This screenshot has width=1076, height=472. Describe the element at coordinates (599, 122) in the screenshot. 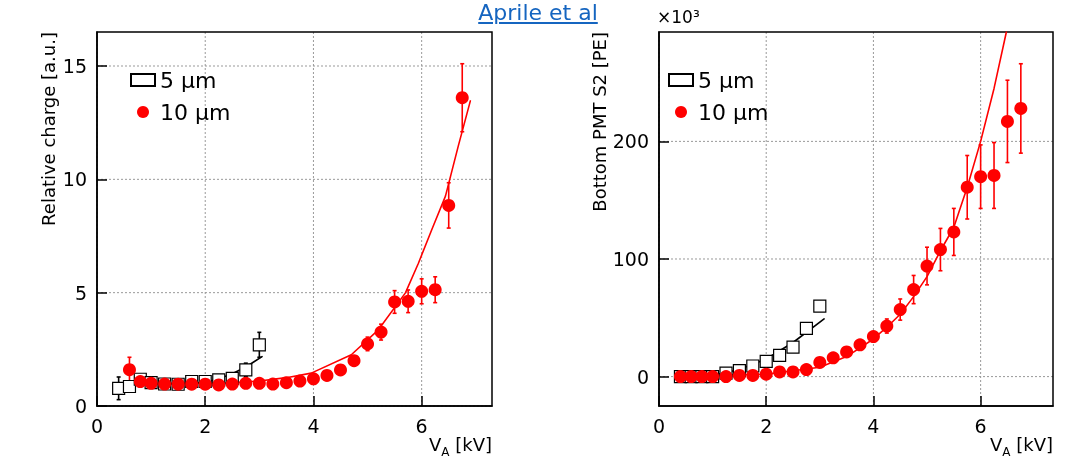

I see `y-axis-title: Bottom PMT S2 [PE]` at that location.